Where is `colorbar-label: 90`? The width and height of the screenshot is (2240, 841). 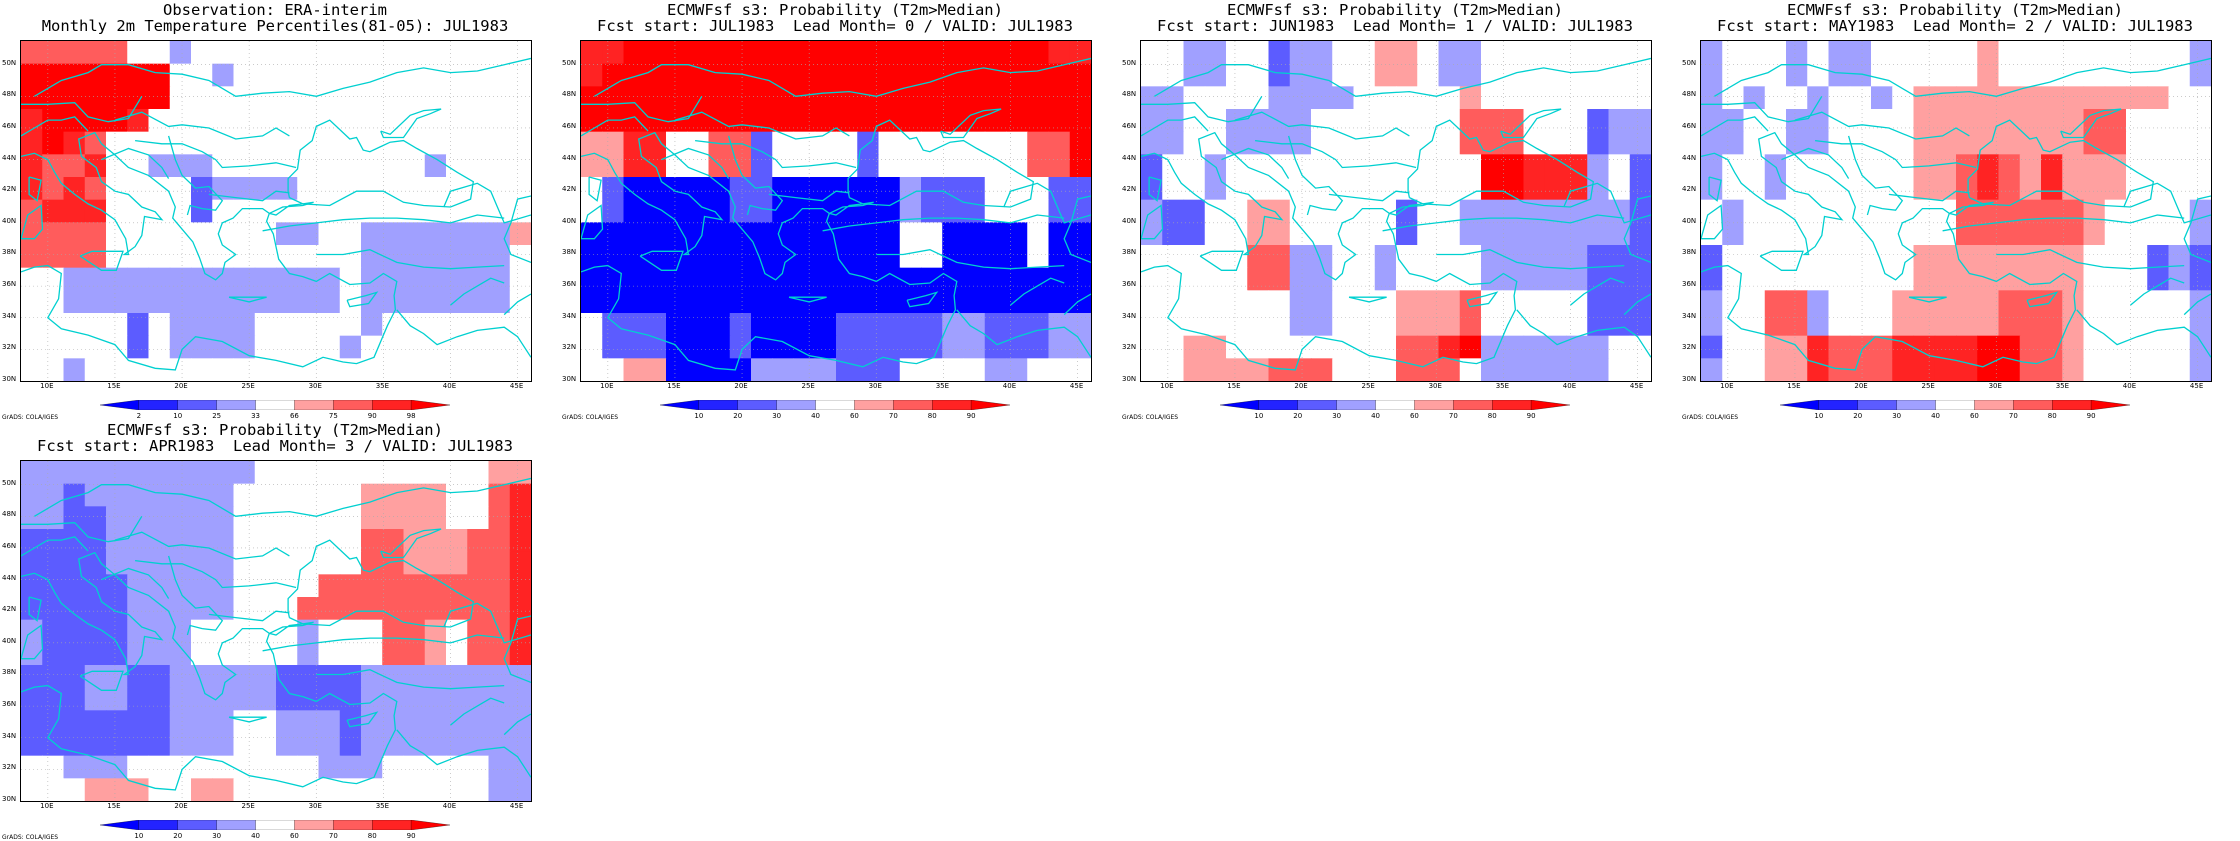 colorbar-label: 90 is located at coordinates (971, 416).